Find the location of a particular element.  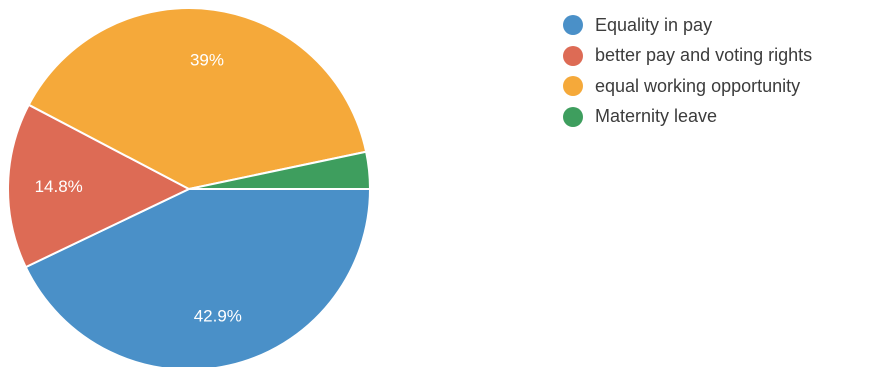

slice-value-label: 39% is located at coordinates (207, 59).